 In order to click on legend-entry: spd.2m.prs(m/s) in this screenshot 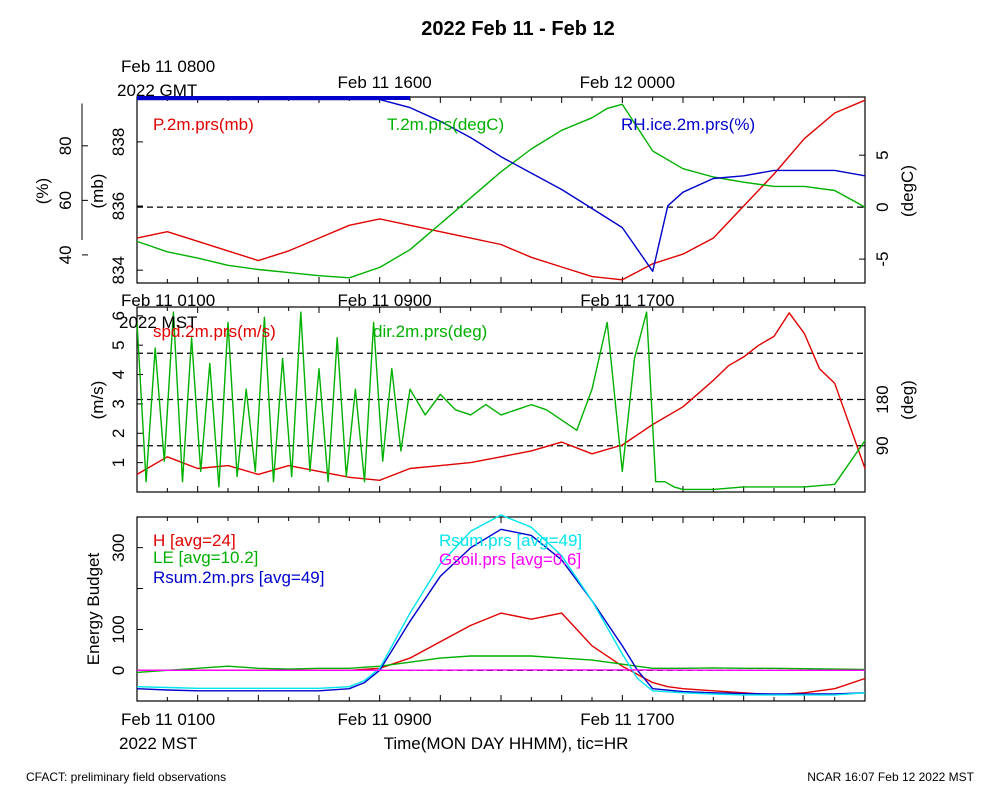, I will do `click(214, 331)`.